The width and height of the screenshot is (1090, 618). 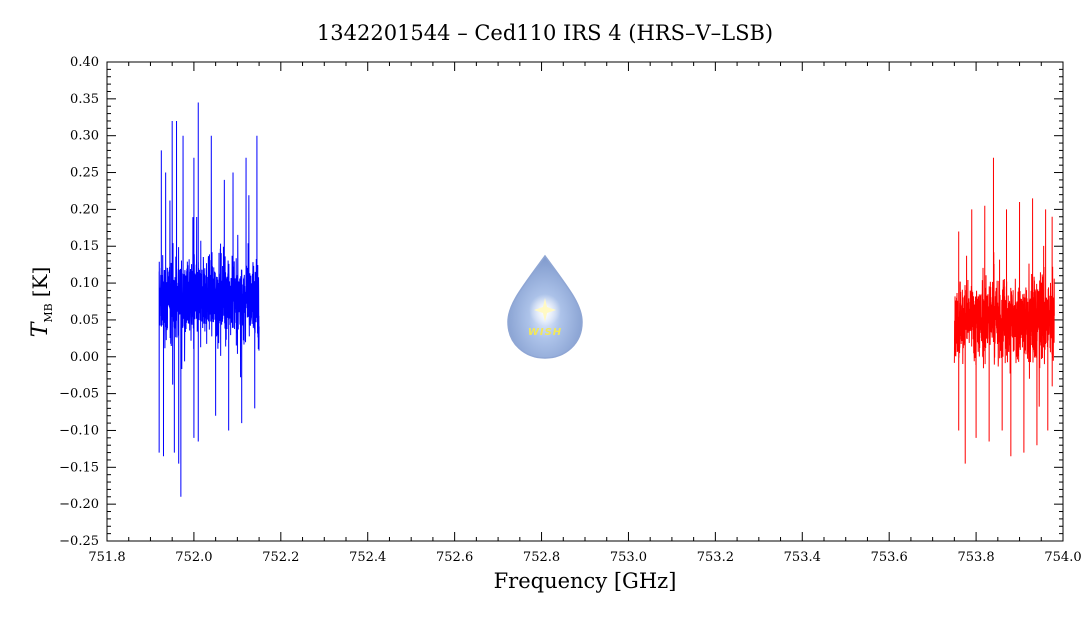 I want to click on logo-text: WISH, so click(x=545, y=332).